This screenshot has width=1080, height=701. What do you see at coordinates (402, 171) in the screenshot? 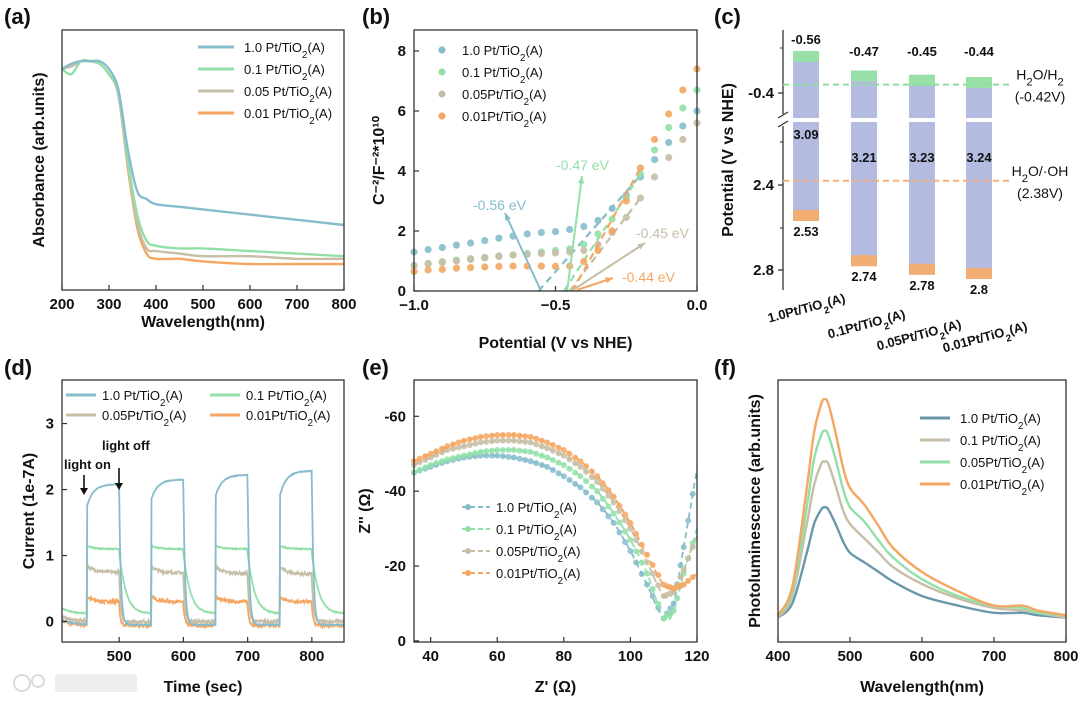
I see `y-tick-label: 4` at bounding box center [402, 171].